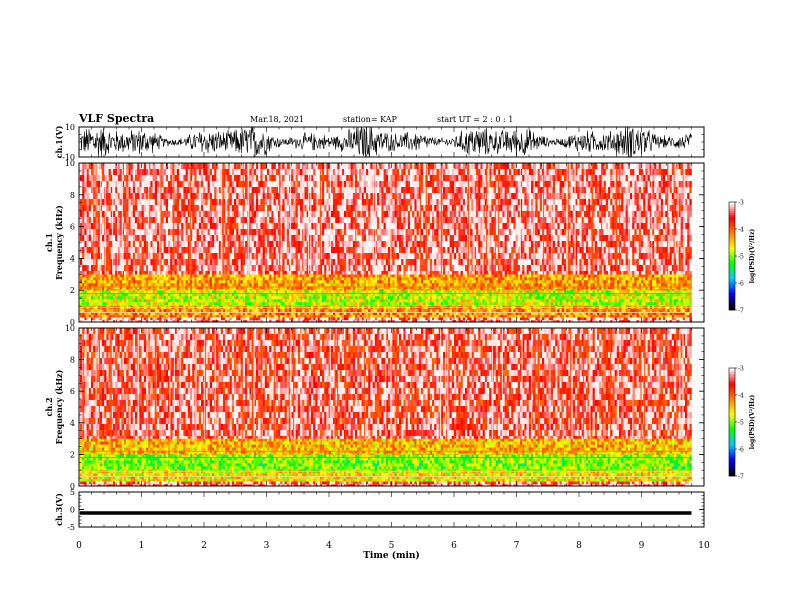  I want to click on x-tick-label: 9, so click(642, 546).